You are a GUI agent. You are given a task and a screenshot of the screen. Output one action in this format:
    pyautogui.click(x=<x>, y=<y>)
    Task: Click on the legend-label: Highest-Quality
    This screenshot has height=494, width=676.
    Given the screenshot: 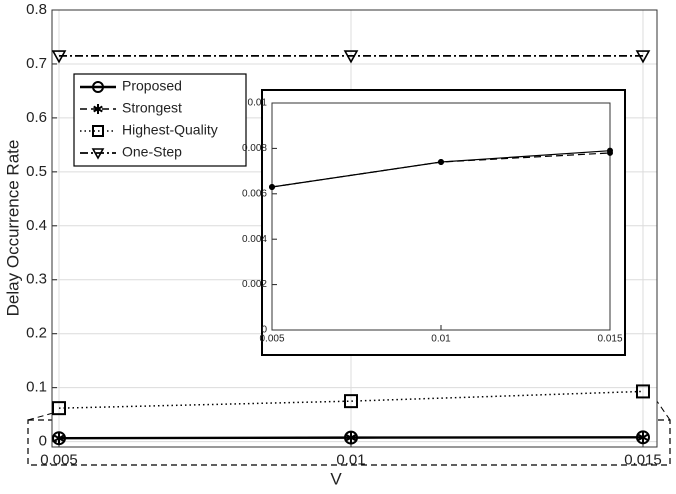 What is the action you would take?
    pyautogui.click(x=170, y=130)
    